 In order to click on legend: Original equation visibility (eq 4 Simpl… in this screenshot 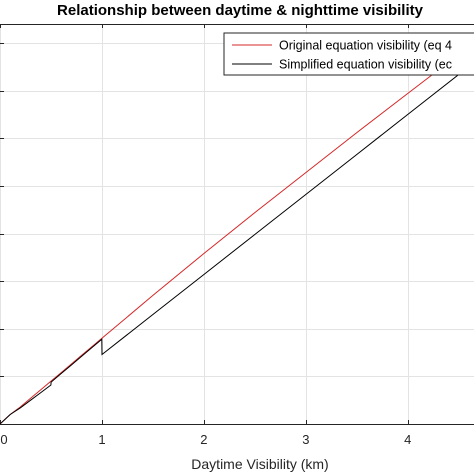, I will do `click(348, 54)`.